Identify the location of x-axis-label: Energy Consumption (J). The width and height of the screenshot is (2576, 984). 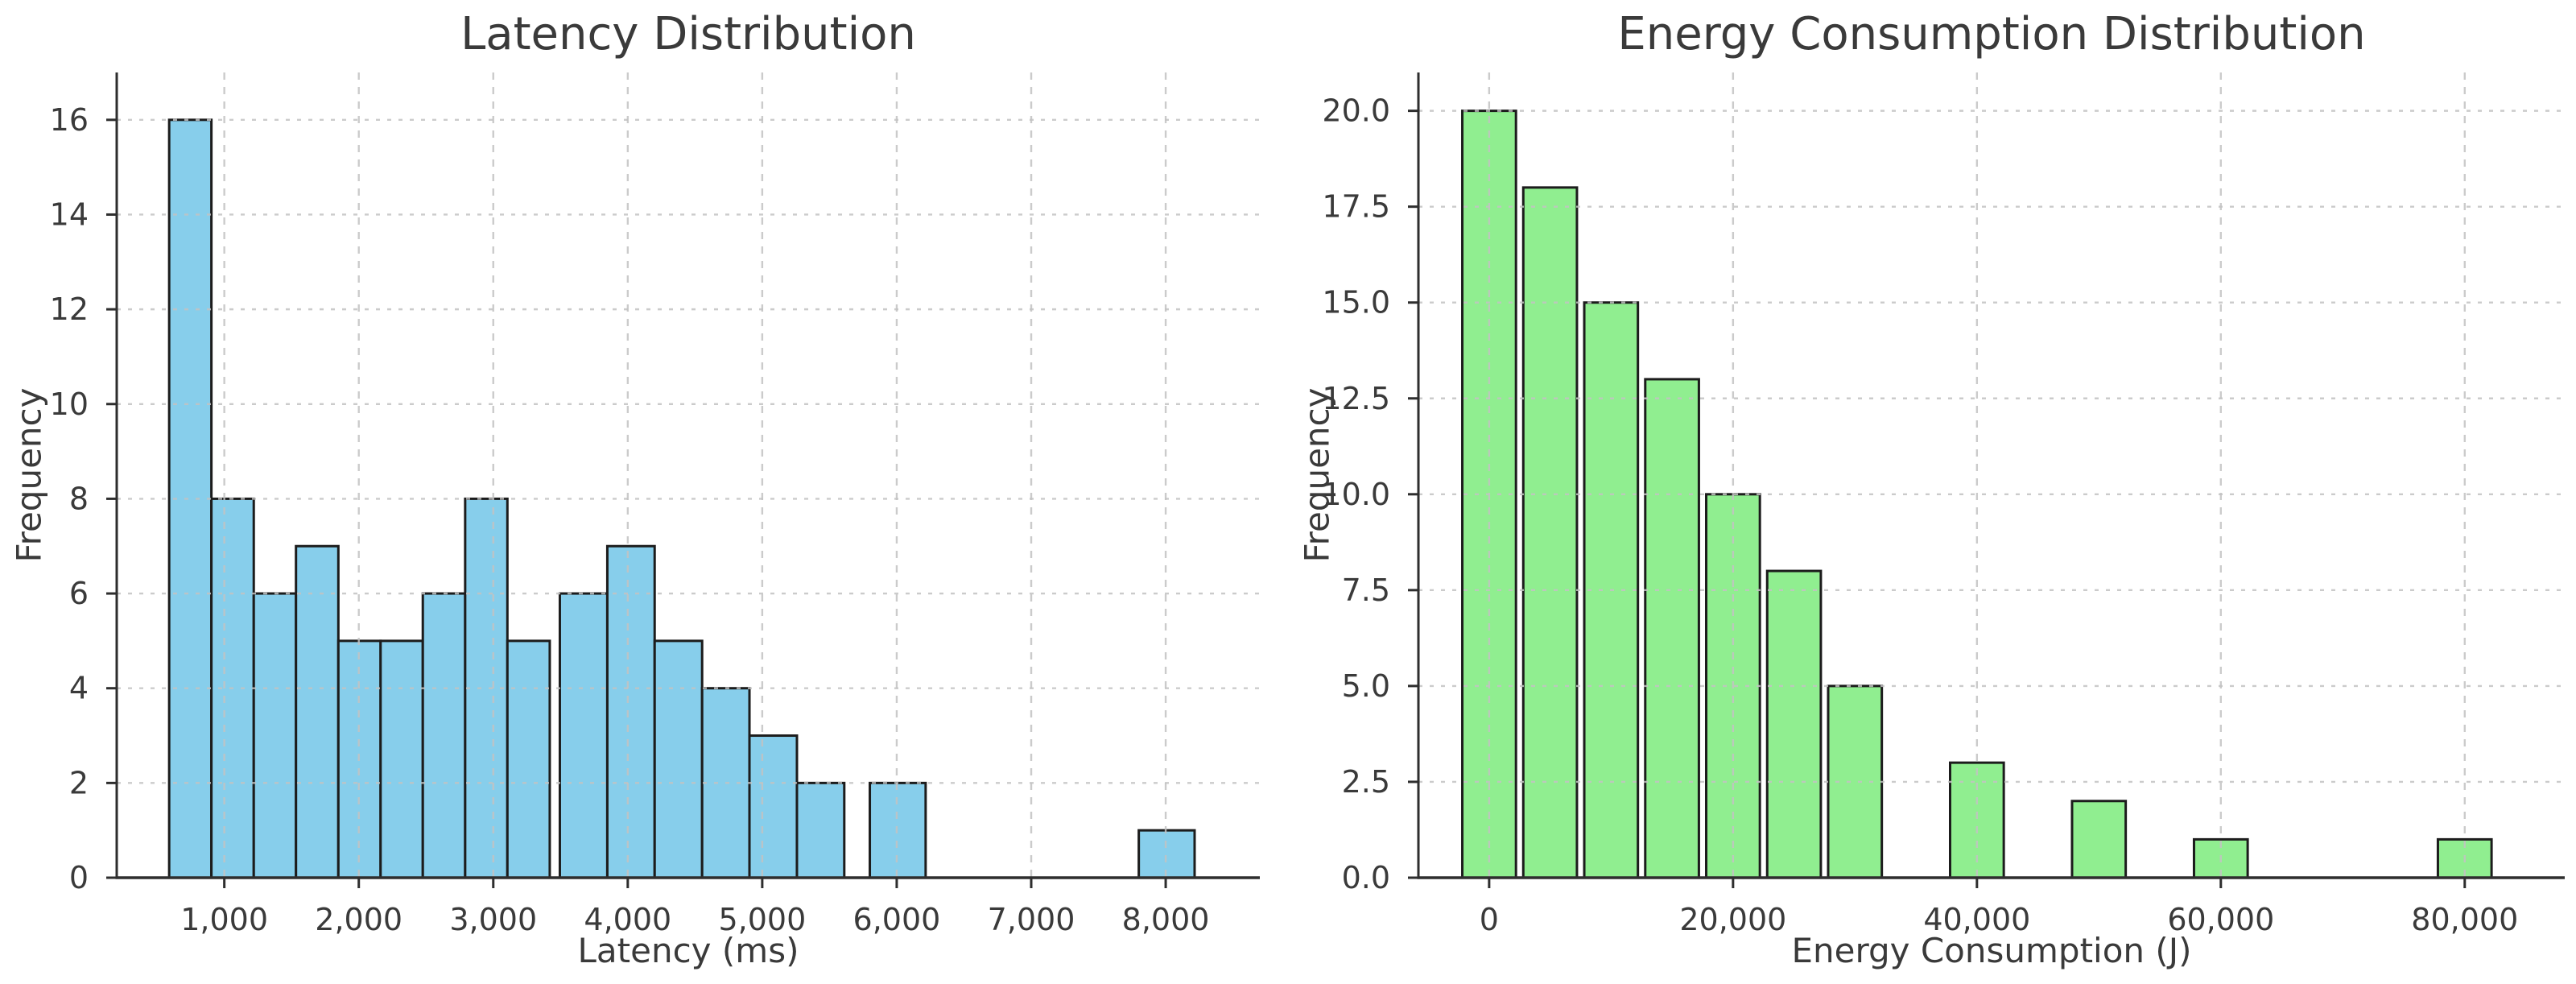
(1991, 950).